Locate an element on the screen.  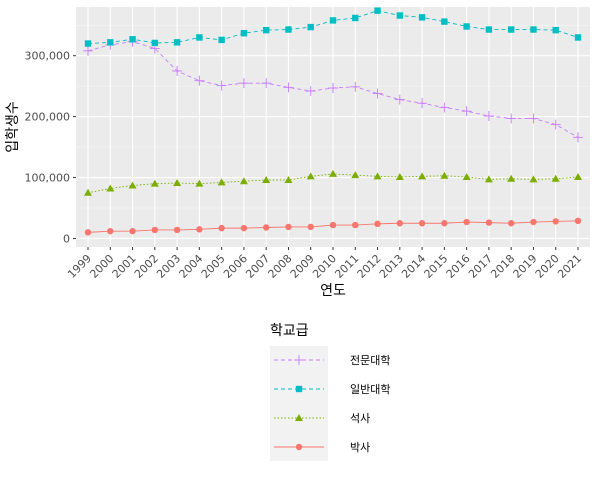
x-tick-label: 2013 is located at coordinates (391, 266).